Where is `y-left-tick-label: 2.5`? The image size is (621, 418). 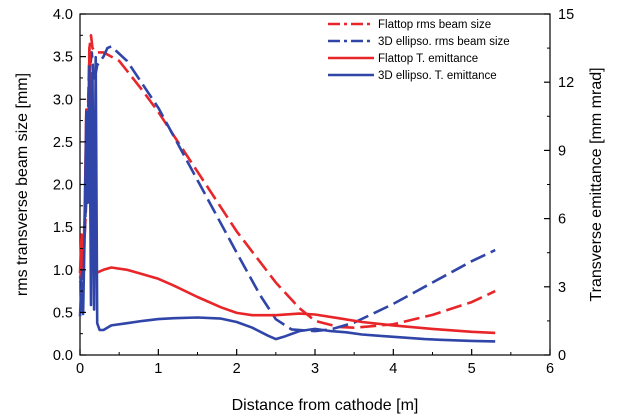 y-left-tick-label: 2.5 is located at coordinates (63, 143).